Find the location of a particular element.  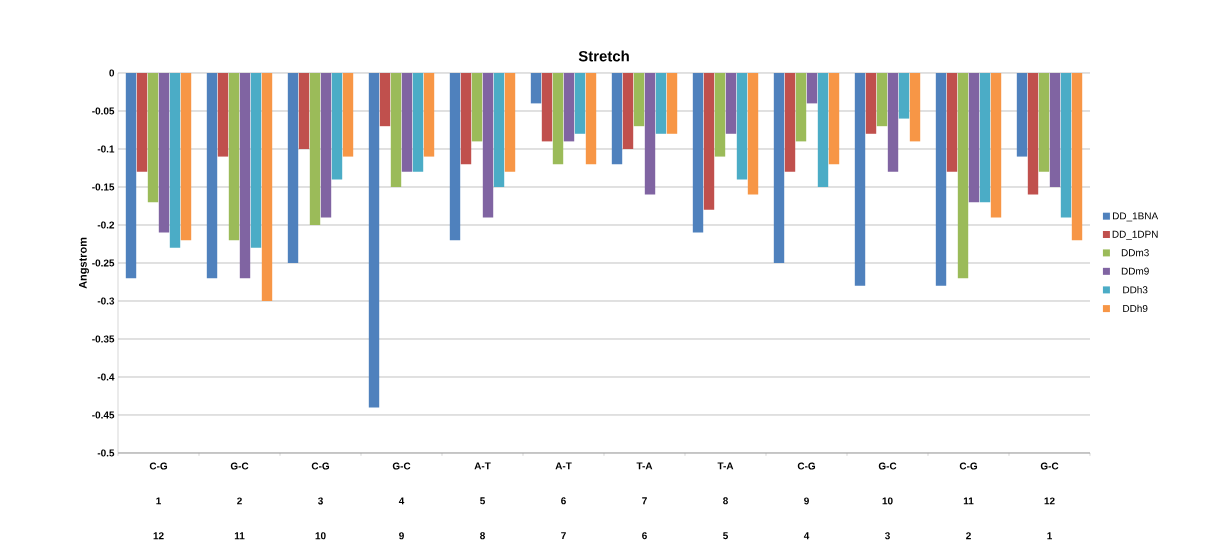

y-axis-title: Angstrom is located at coordinates (84, 263).